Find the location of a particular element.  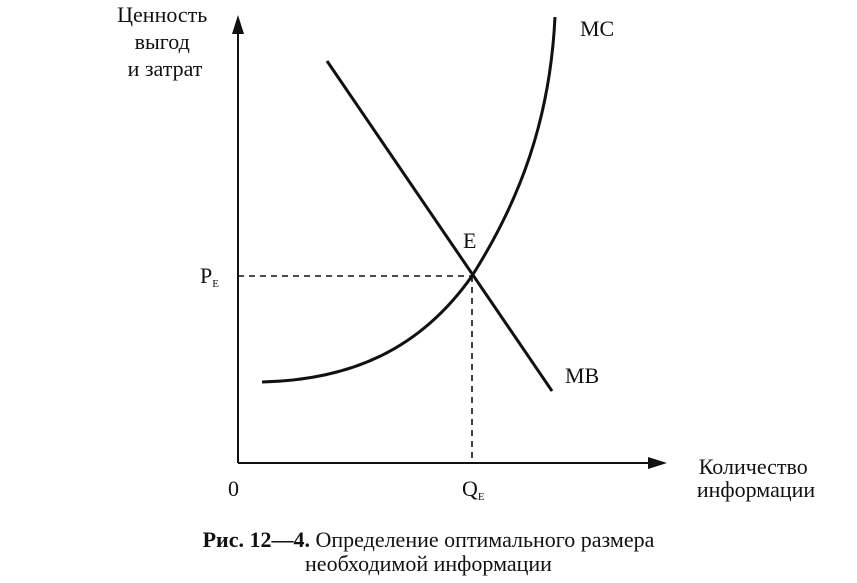

mc-label: MC is located at coordinates (597, 28).